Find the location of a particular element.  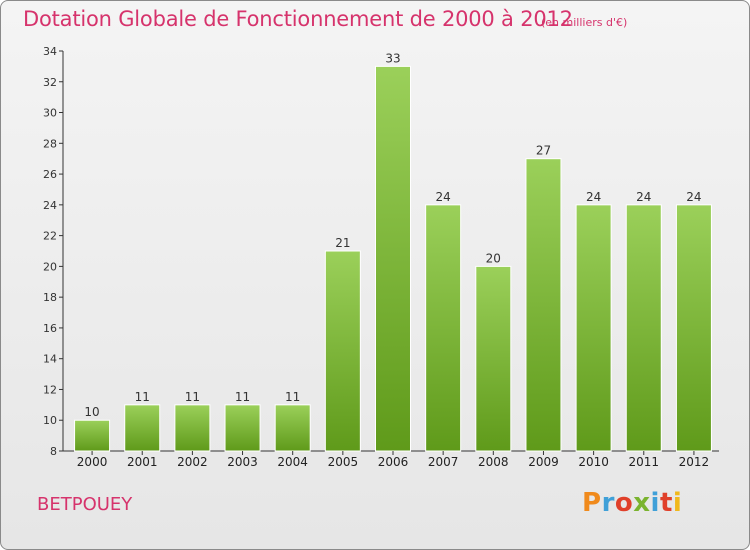

logo-letter: x is located at coordinates (642, 503).